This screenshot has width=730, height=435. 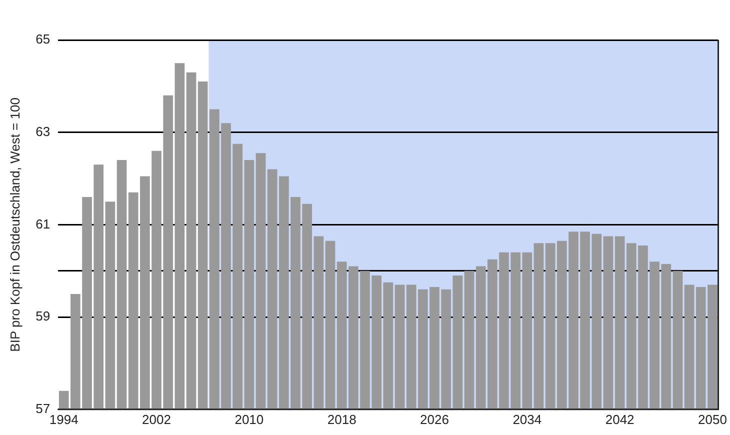 I want to click on y-tick-label: 59, so click(x=43, y=316).